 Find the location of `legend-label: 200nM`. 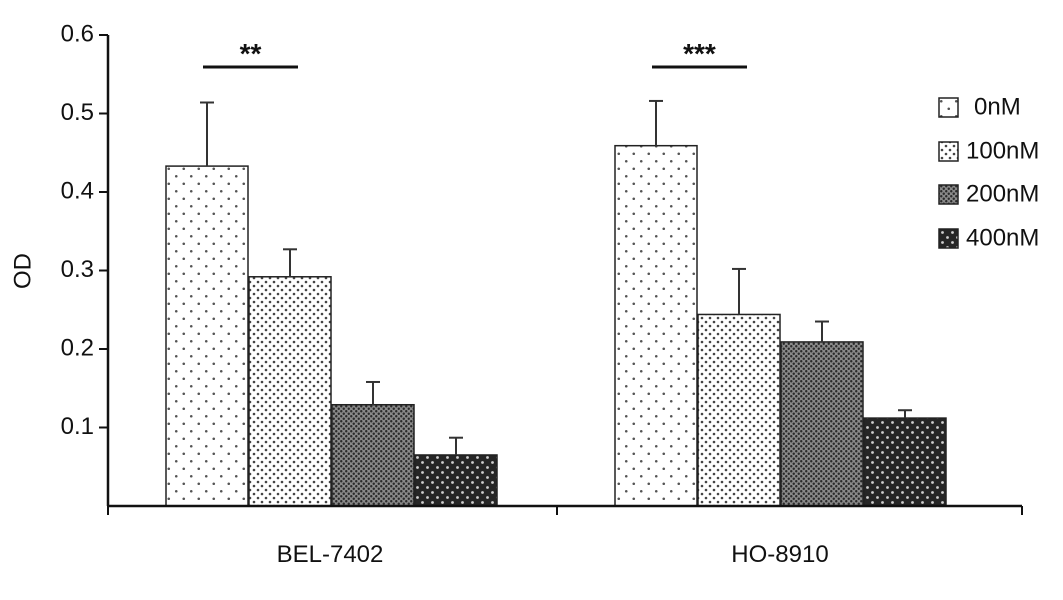

legend-label: 200nM is located at coordinates (1002, 193).